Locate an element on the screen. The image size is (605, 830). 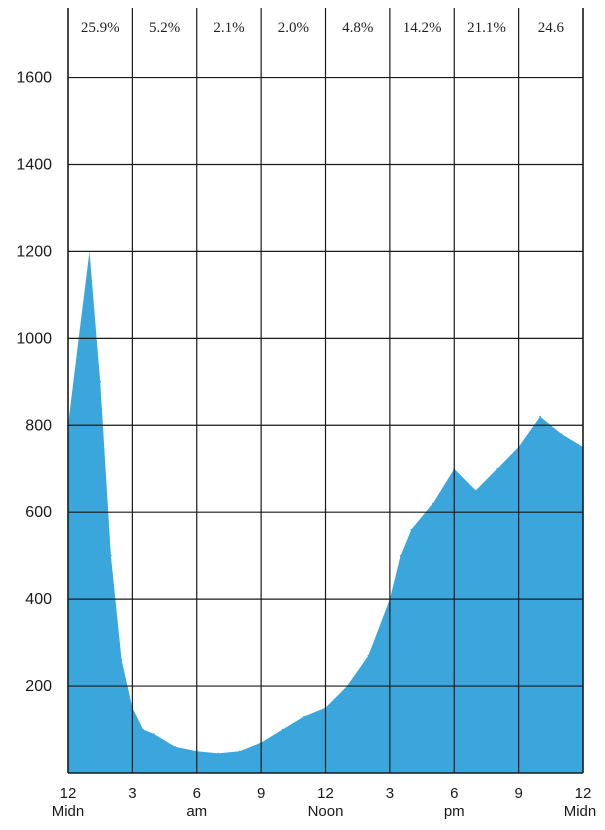
y-tick-label: 200 is located at coordinates (38, 686).